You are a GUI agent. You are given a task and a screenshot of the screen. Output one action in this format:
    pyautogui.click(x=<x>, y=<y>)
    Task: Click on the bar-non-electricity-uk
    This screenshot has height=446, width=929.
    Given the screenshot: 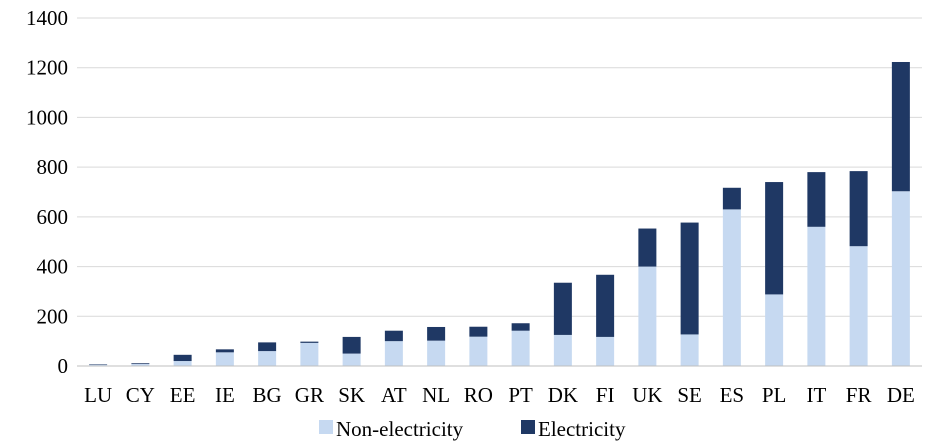 What is the action you would take?
    pyautogui.click(x=647, y=316)
    